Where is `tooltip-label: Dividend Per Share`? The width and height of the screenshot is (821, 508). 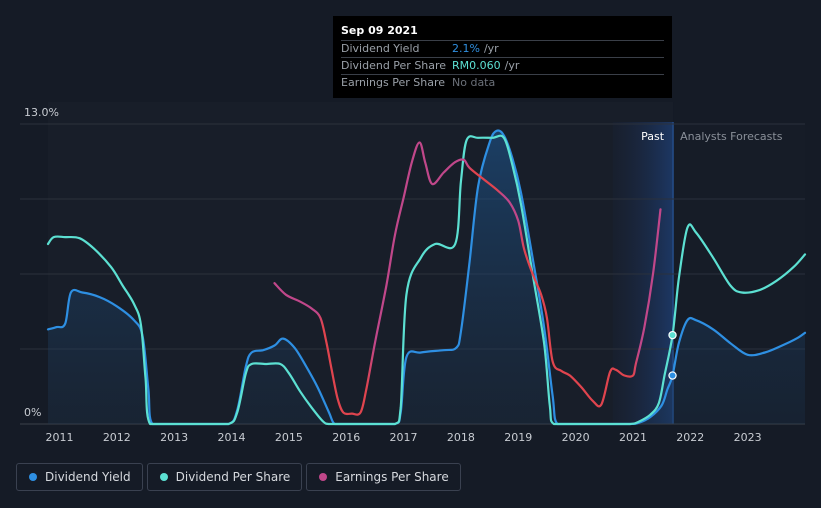 tooltip-label: Dividend Per Share is located at coordinates (394, 65).